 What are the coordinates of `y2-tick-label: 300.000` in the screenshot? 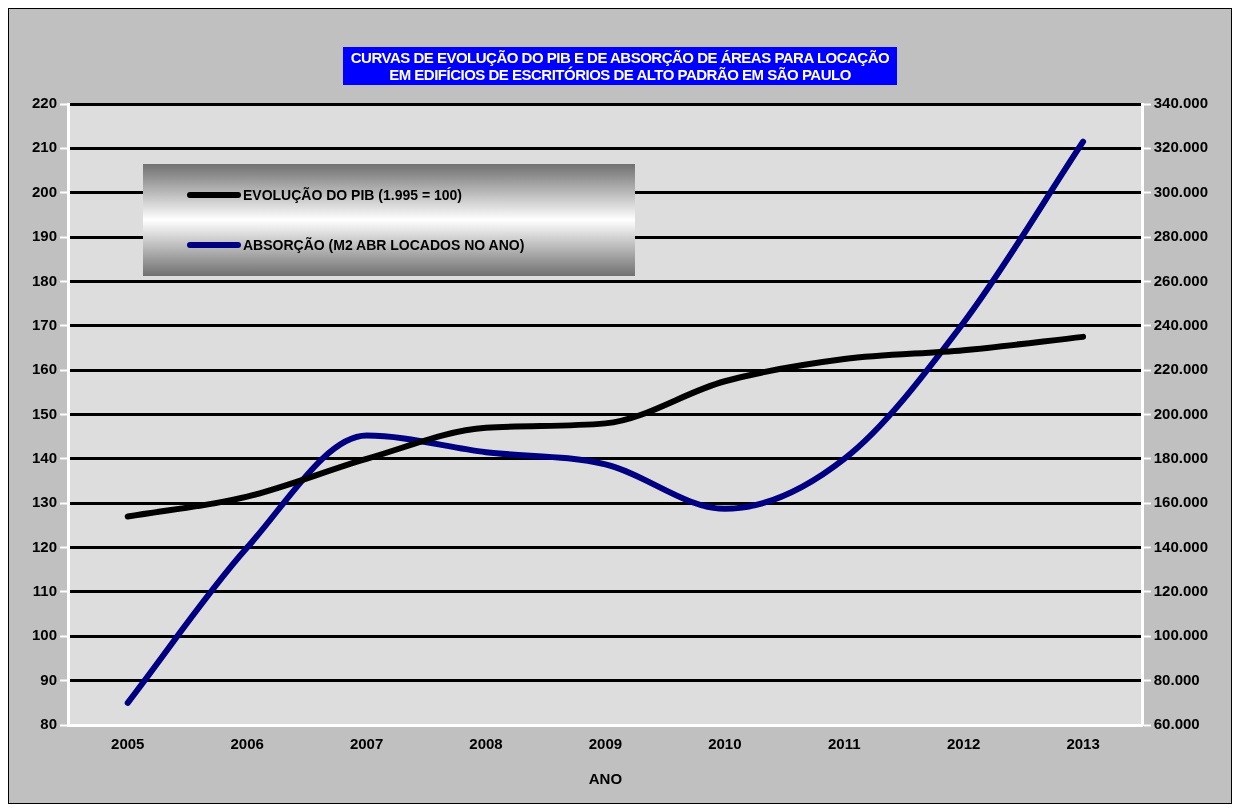 It's located at (1181, 191).